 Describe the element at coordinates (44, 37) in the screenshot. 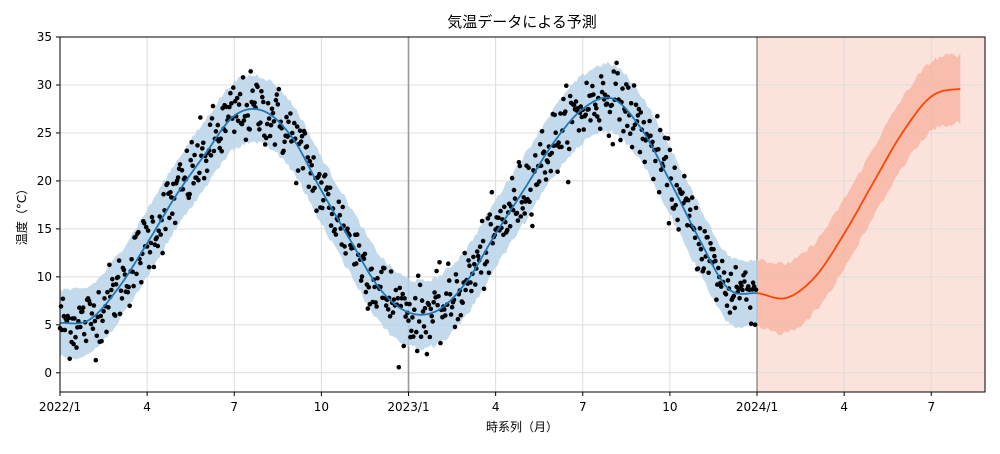

I see `y-tick-label: 35` at that location.